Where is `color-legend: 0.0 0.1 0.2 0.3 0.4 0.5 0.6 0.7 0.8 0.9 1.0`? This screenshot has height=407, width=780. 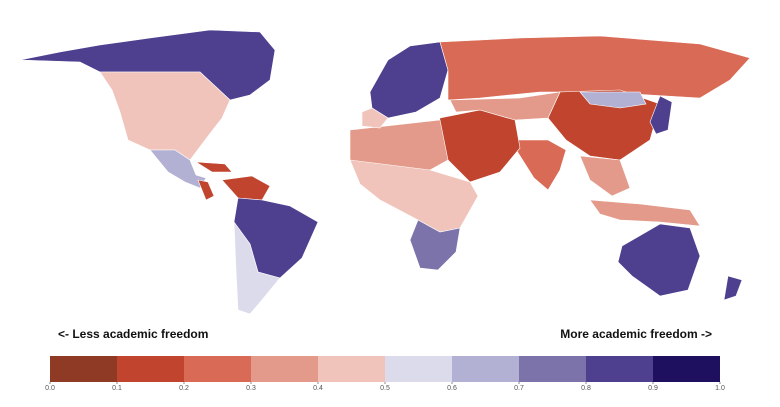 color-legend: 0.0 0.1 0.2 0.3 0.4 0.5 0.6 0.7 0.8 0.9 1.0 is located at coordinates (385, 374).